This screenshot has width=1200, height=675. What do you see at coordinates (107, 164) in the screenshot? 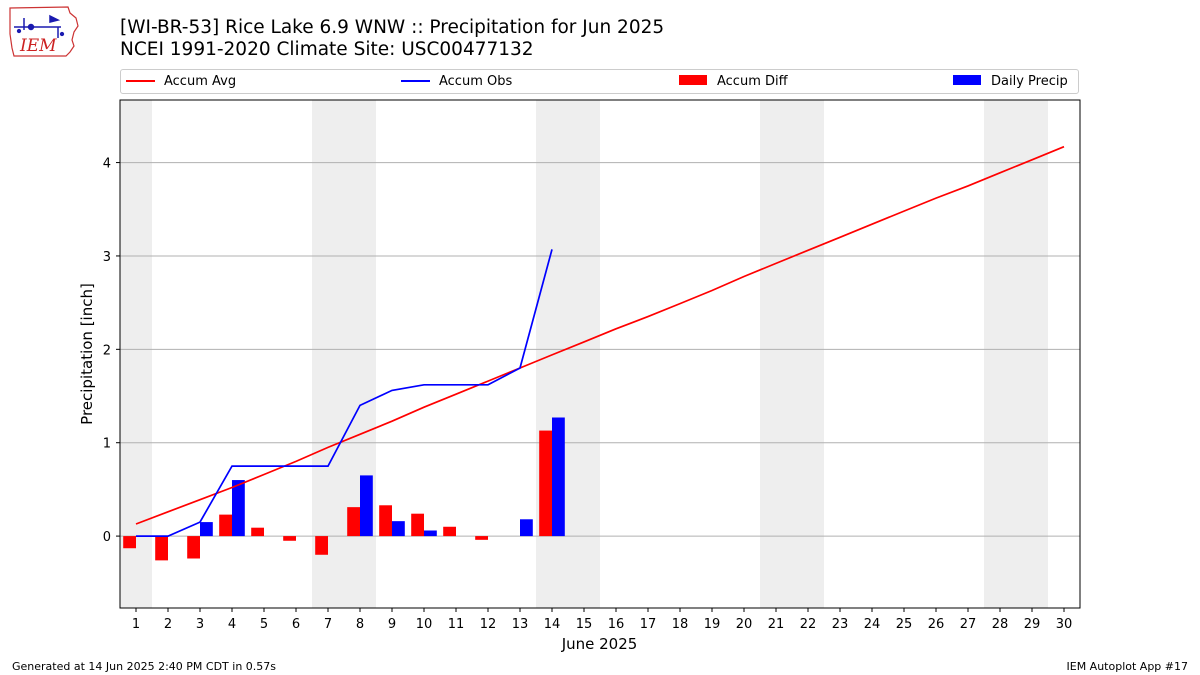
I see `y-tick-label: 4` at bounding box center [107, 164].